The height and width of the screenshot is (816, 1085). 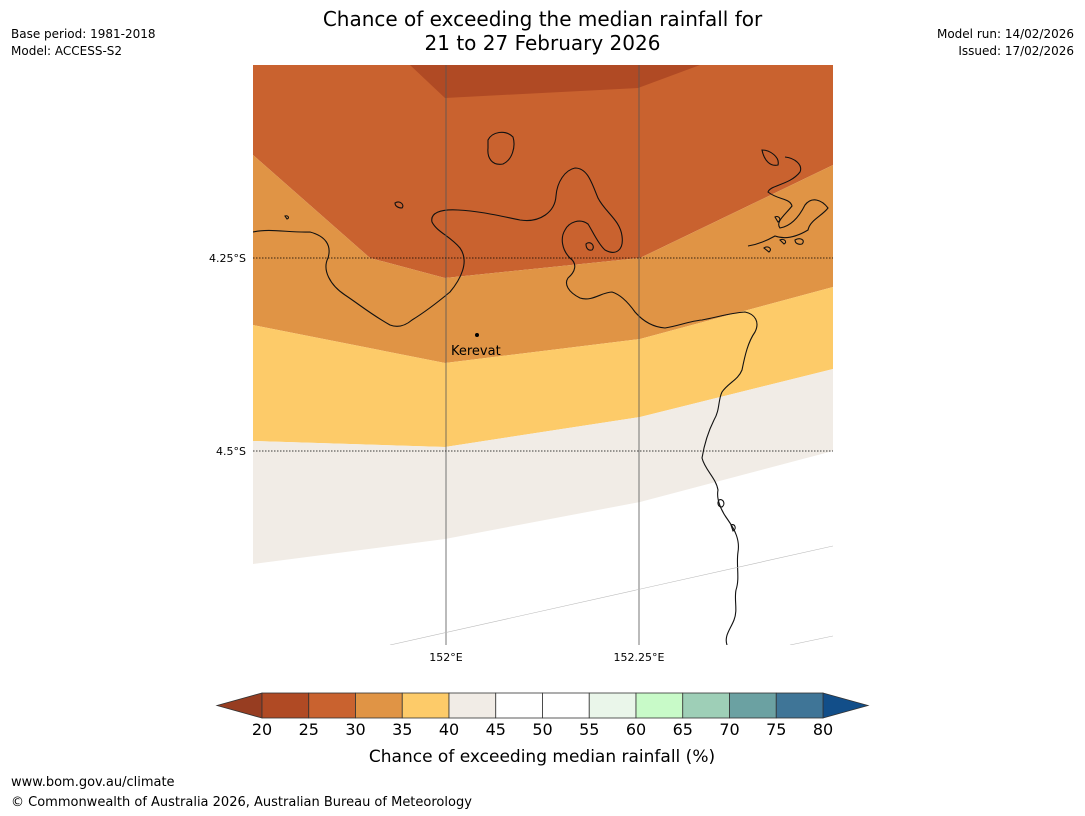 What do you see at coordinates (477, 335) in the screenshot?
I see `kerevat-marker` at bounding box center [477, 335].